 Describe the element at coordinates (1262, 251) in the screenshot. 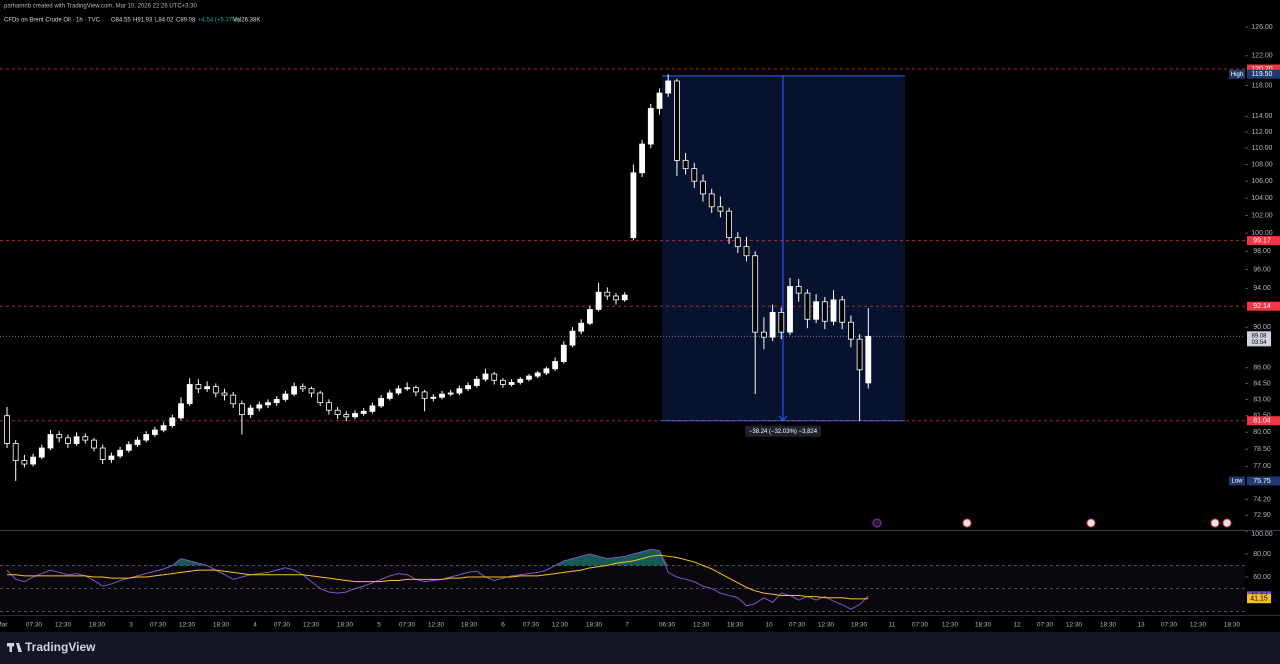

I see `y-tick-label: 98.00` at that location.